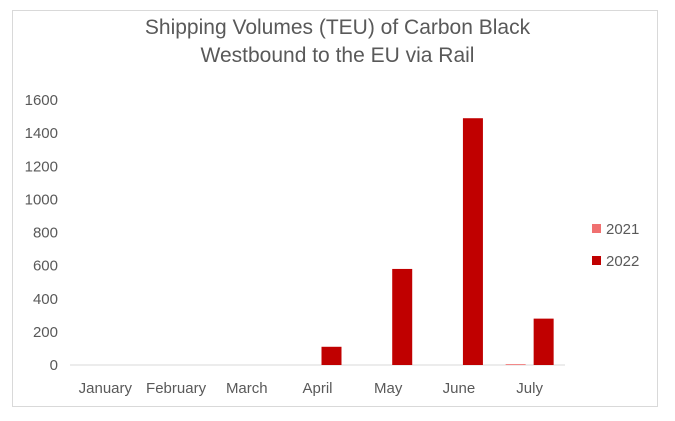  What do you see at coordinates (388, 388) in the screenshot?
I see `x-tick-label: May` at bounding box center [388, 388].